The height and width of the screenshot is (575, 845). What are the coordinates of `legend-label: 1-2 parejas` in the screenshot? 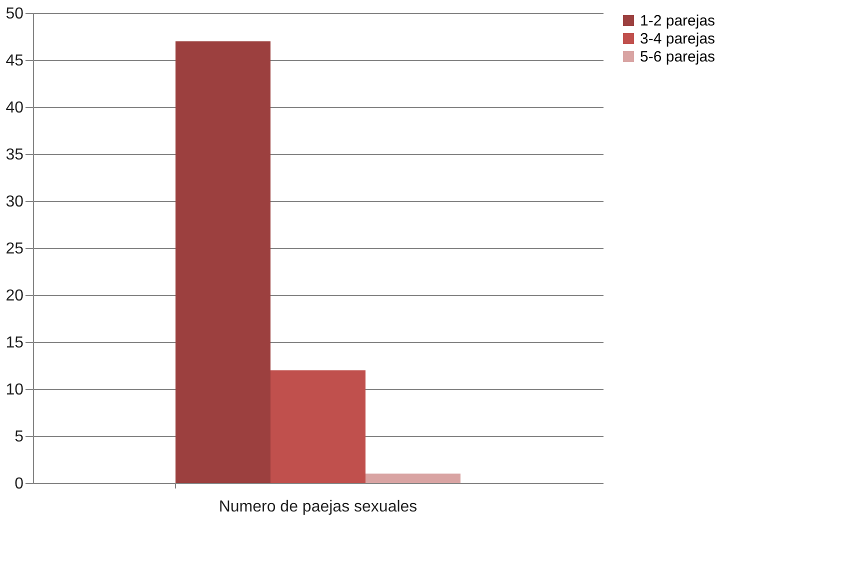 It's located at (678, 21).